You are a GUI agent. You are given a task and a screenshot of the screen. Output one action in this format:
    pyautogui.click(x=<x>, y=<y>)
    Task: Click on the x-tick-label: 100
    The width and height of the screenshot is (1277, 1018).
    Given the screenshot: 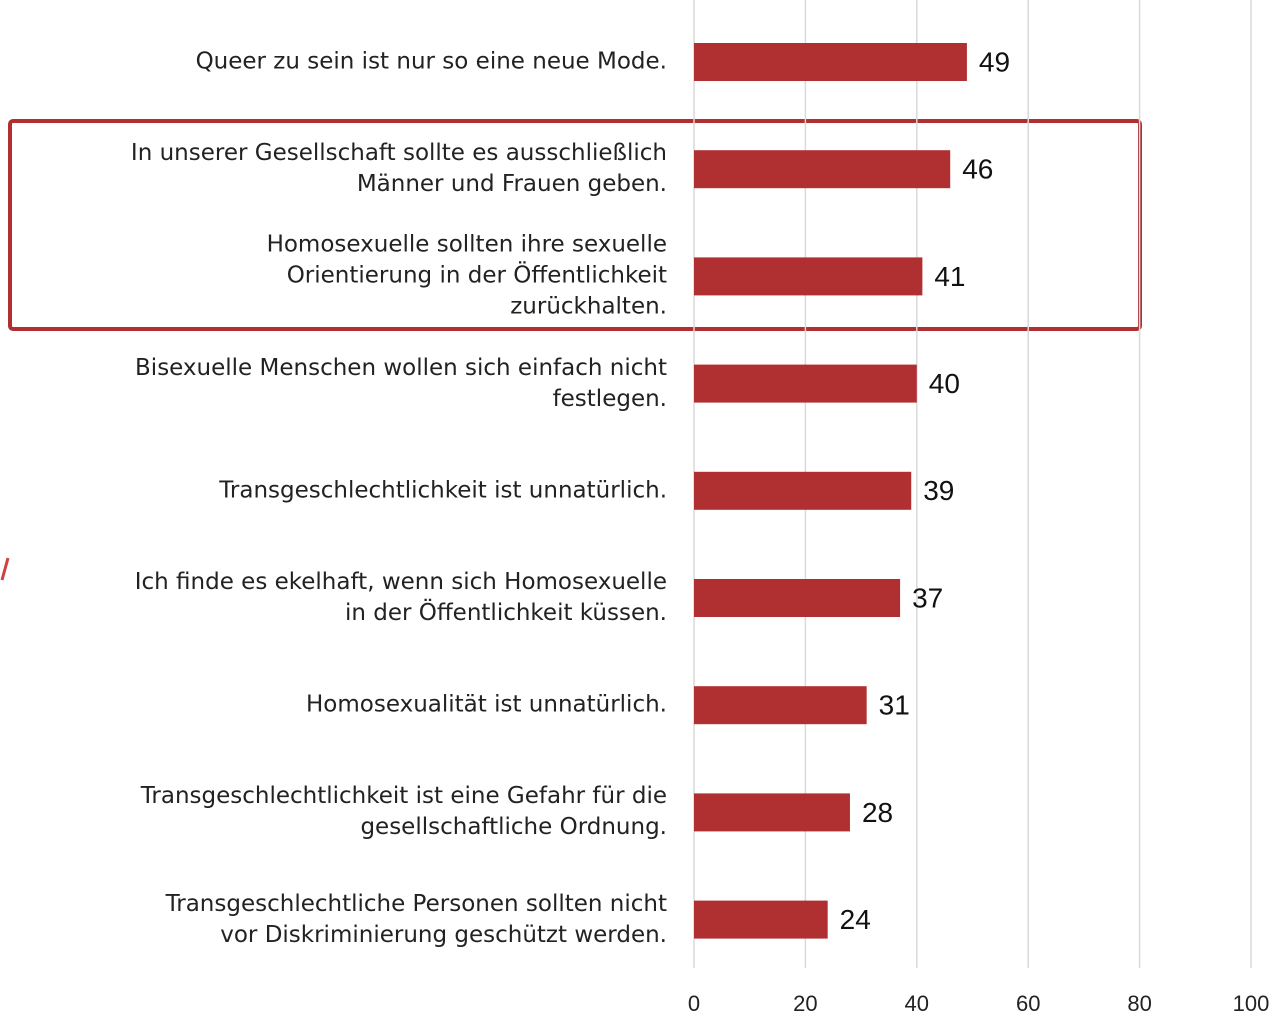 What is the action you would take?
    pyautogui.click(x=1251, y=1003)
    